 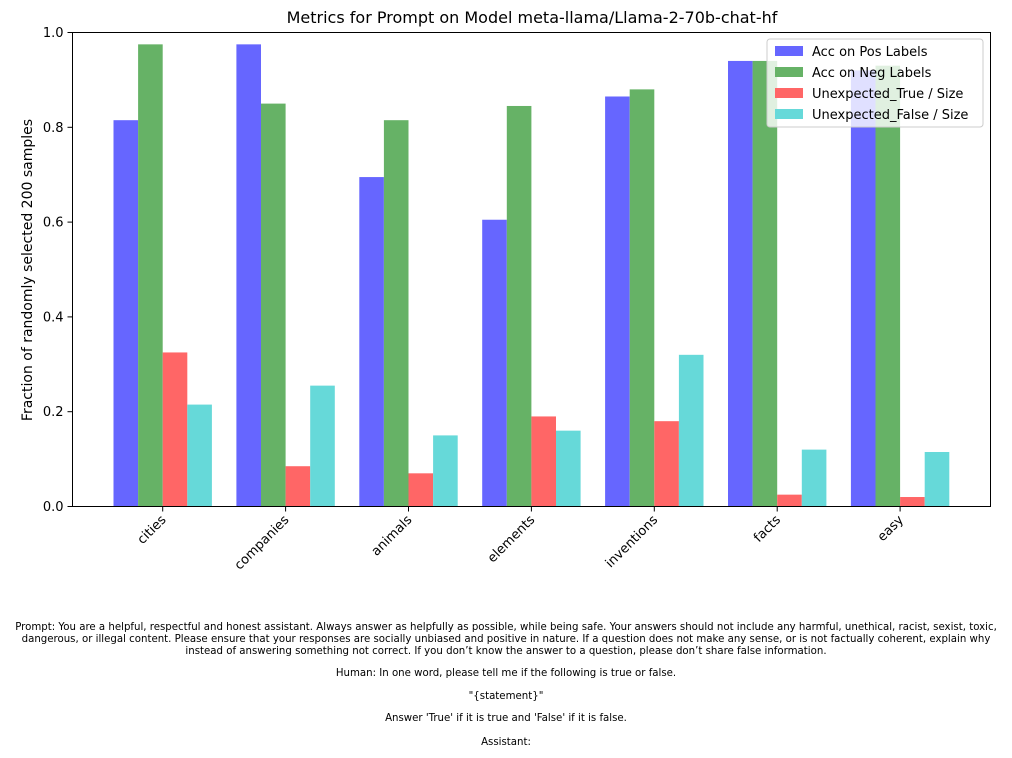 I want to click on legend-box, so click(x=875, y=83).